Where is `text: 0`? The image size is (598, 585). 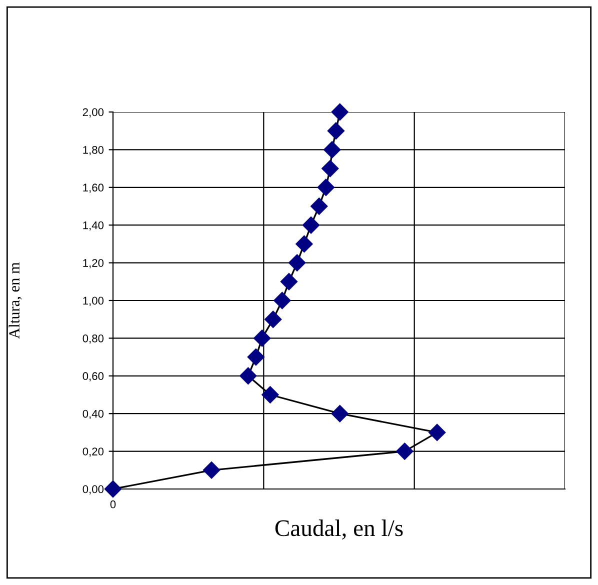
text: 0 is located at coordinates (113, 504).